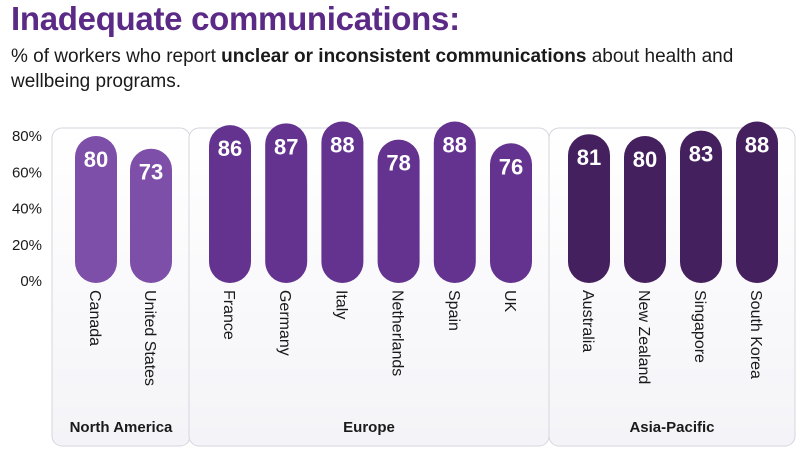 The width and height of the screenshot is (798, 458). I want to click on x-tick-label: Italy, so click(340, 304).